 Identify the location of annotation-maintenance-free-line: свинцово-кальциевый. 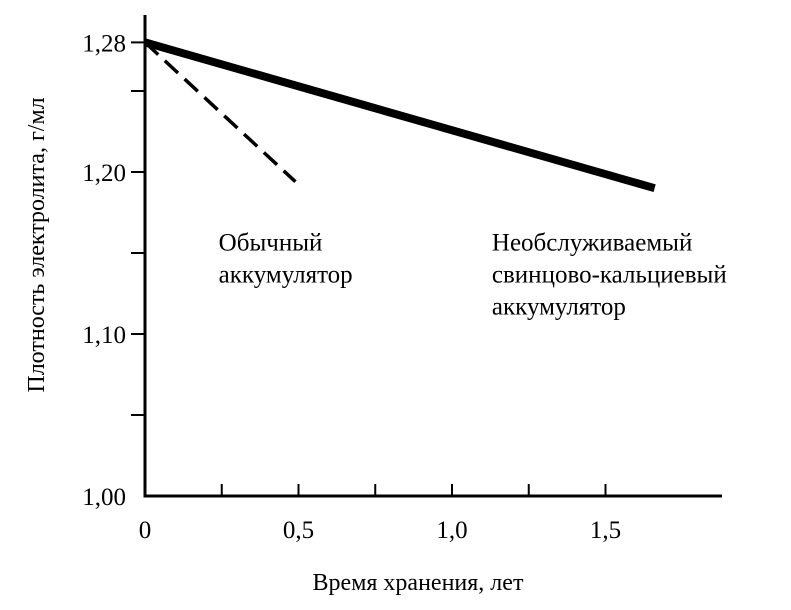
(609, 275).